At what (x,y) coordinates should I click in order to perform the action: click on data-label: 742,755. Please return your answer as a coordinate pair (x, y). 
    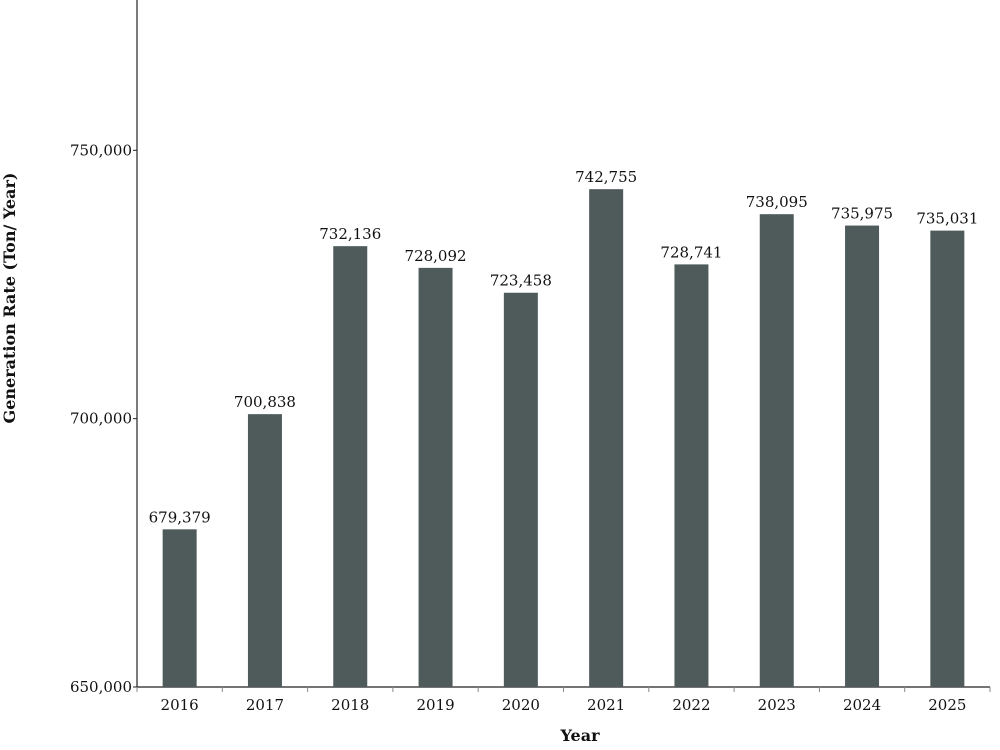
    Looking at the image, I should click on (606, 177).